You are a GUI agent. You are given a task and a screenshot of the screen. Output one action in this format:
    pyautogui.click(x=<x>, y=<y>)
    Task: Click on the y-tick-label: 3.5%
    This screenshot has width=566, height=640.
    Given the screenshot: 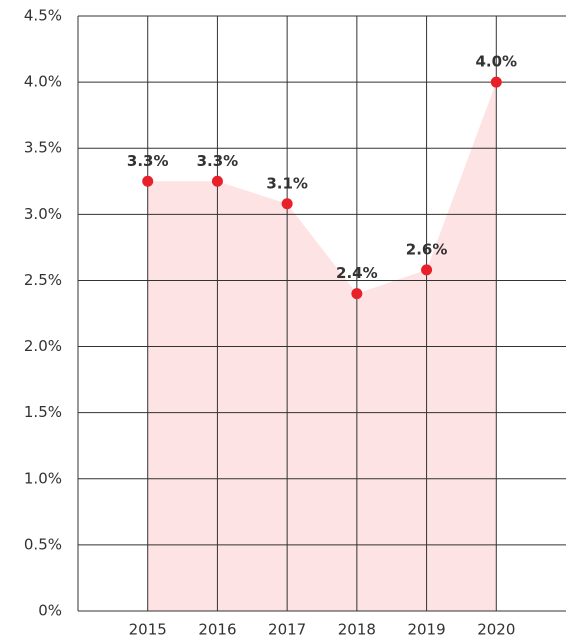 What is the action you would take?
    pyautogui.click(x=43, y=148)
    